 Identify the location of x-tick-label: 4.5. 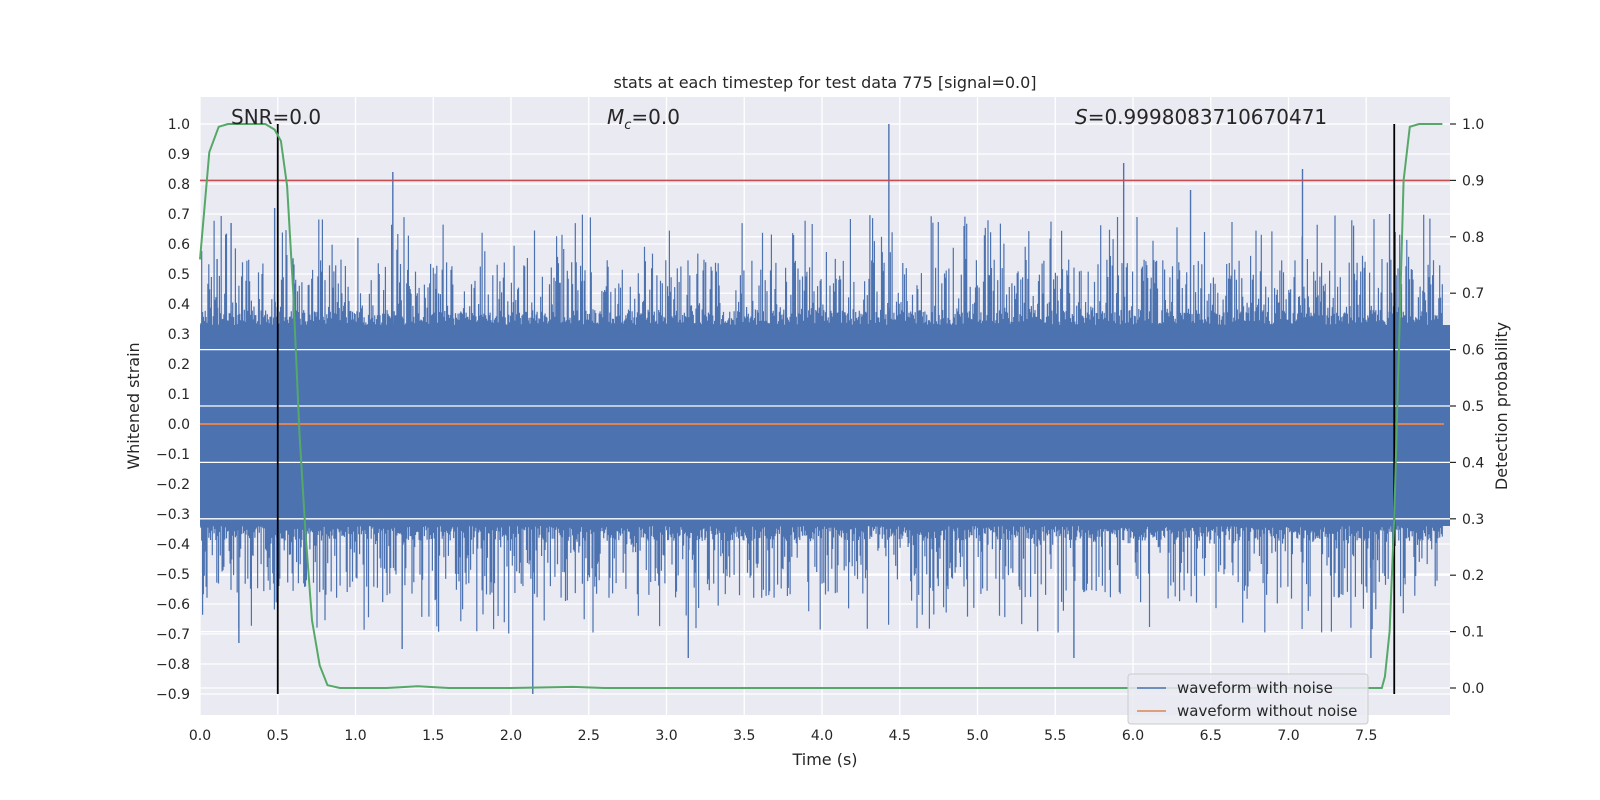
(900, 736).